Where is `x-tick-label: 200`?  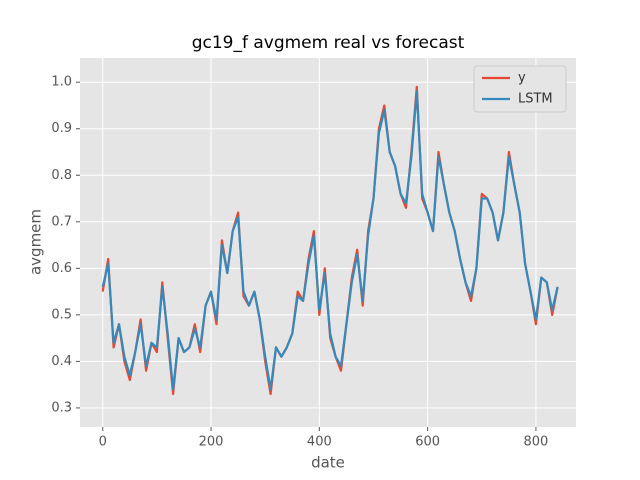 x-tick-label: 200 is located at coordinates (211, 442).